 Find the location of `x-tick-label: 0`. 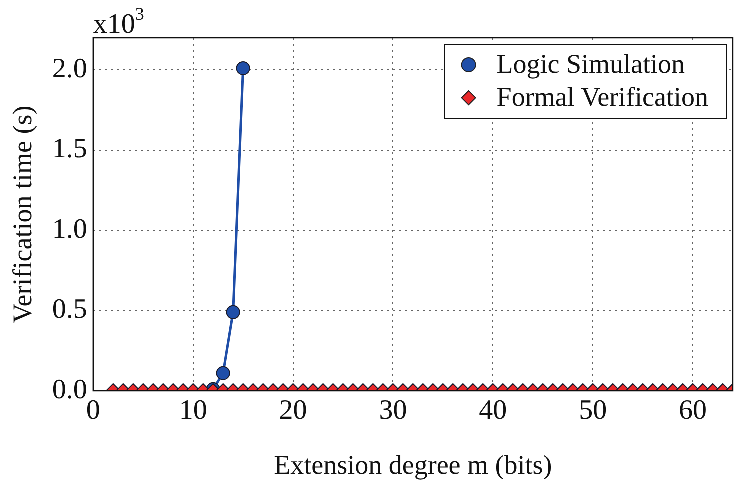

x-tick-label: 0 is located at coordinates (93, 410).